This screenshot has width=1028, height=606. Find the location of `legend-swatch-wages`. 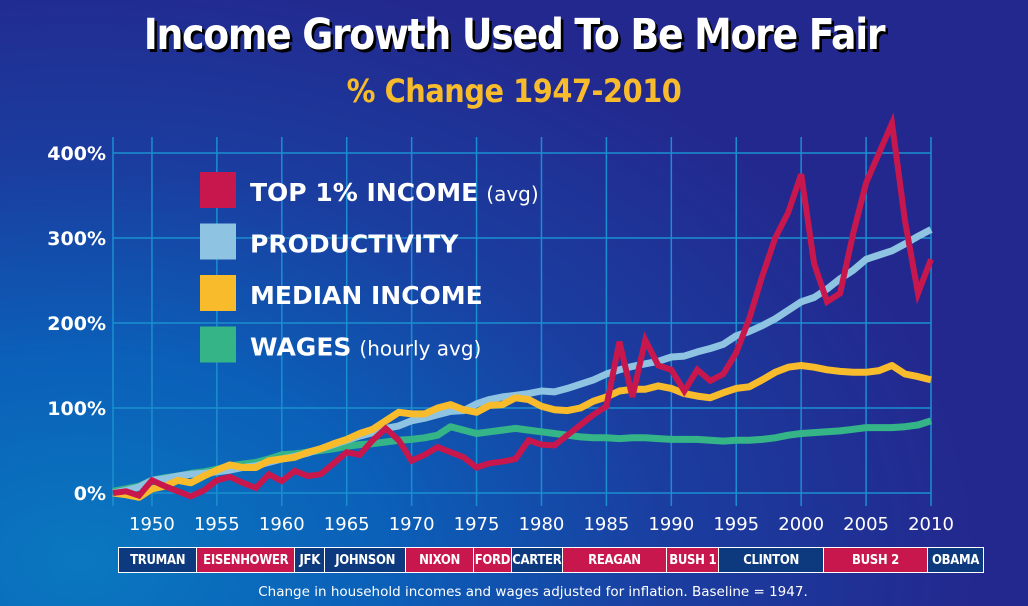

legend-swatch-wages is located at coordinates (218, 344).